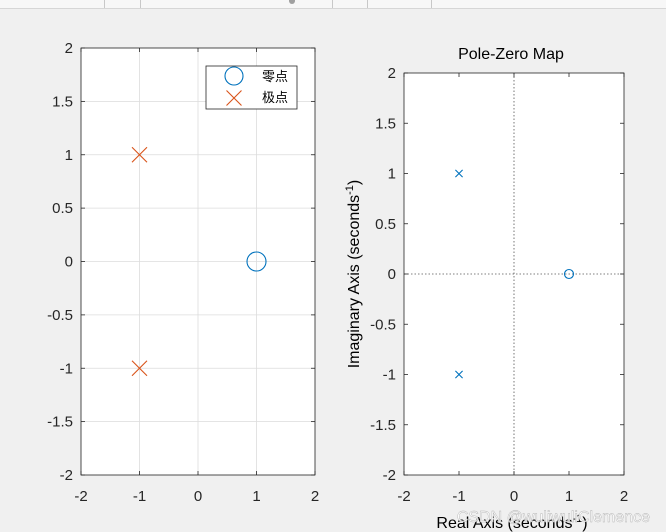 The width and height of the screenshot is (666, 532). I want to click on plot-title: Pole-Zero Map, so click(511, 54).